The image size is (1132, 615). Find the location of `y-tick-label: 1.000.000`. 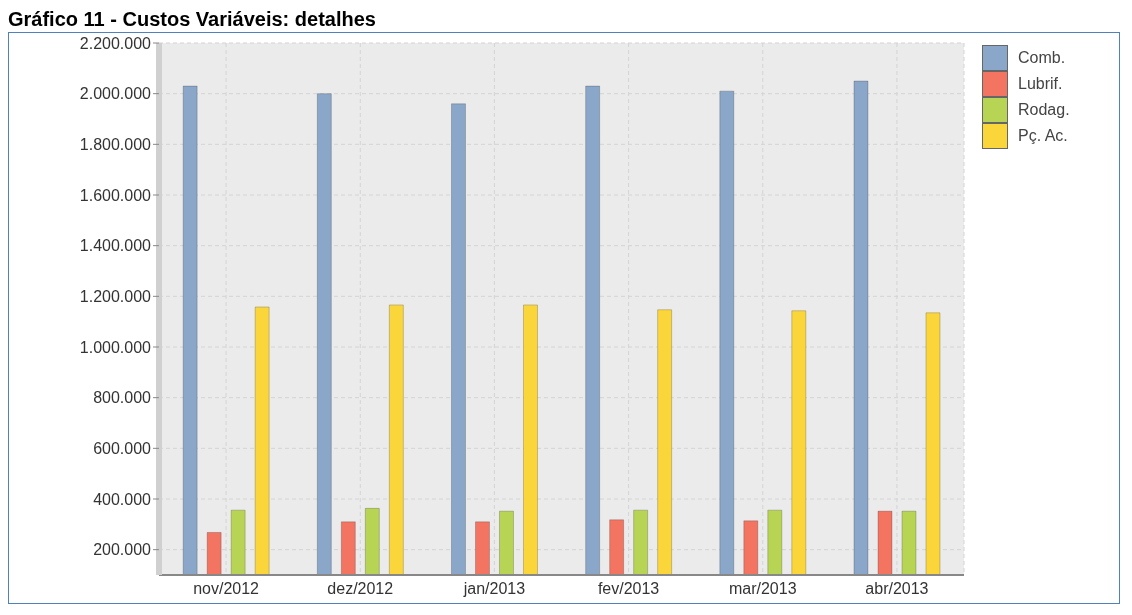

y-tick-label: 1.000.000 is located at coordinates (115, 347).